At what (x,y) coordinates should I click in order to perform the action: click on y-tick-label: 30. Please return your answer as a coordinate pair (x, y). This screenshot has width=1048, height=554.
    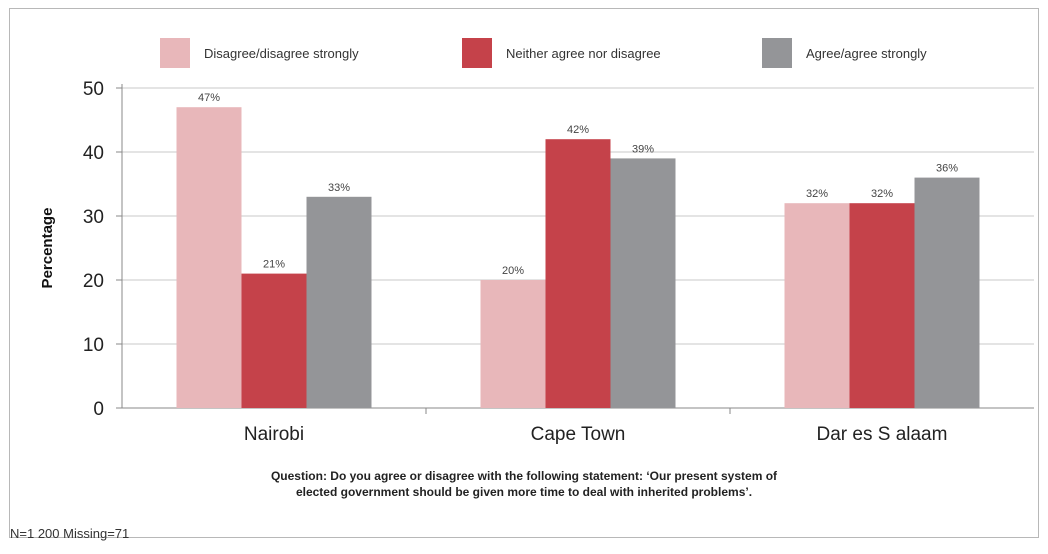
    Looking at the image, I should click on (93, 217).